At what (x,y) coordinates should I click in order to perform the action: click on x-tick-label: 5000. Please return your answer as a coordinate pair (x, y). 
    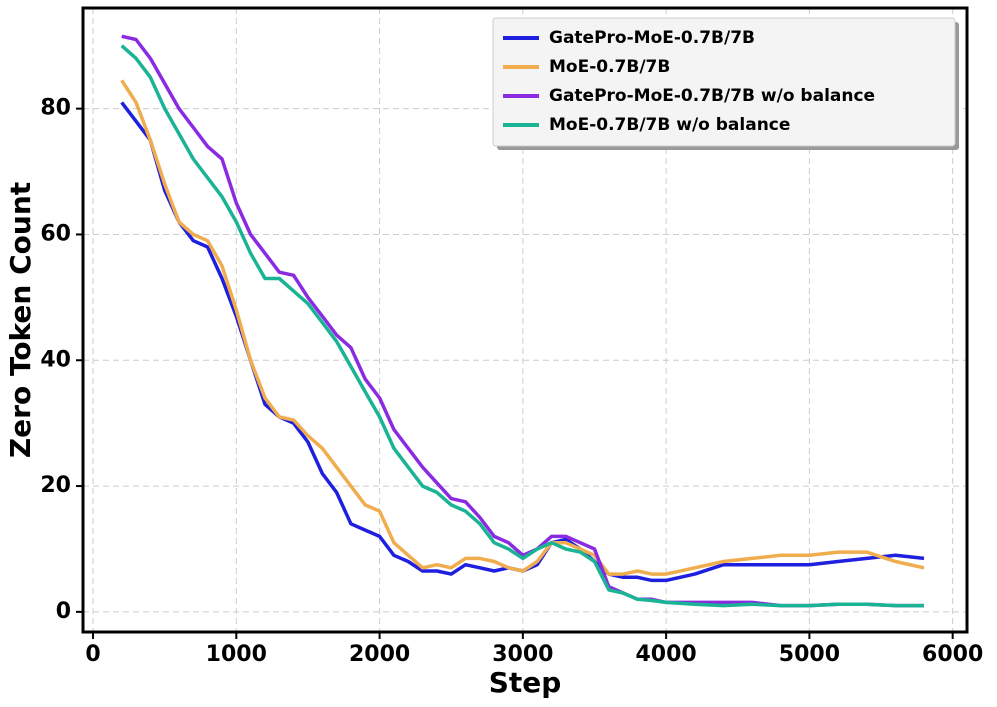
    Looking at the image, I should click on (809, 654).